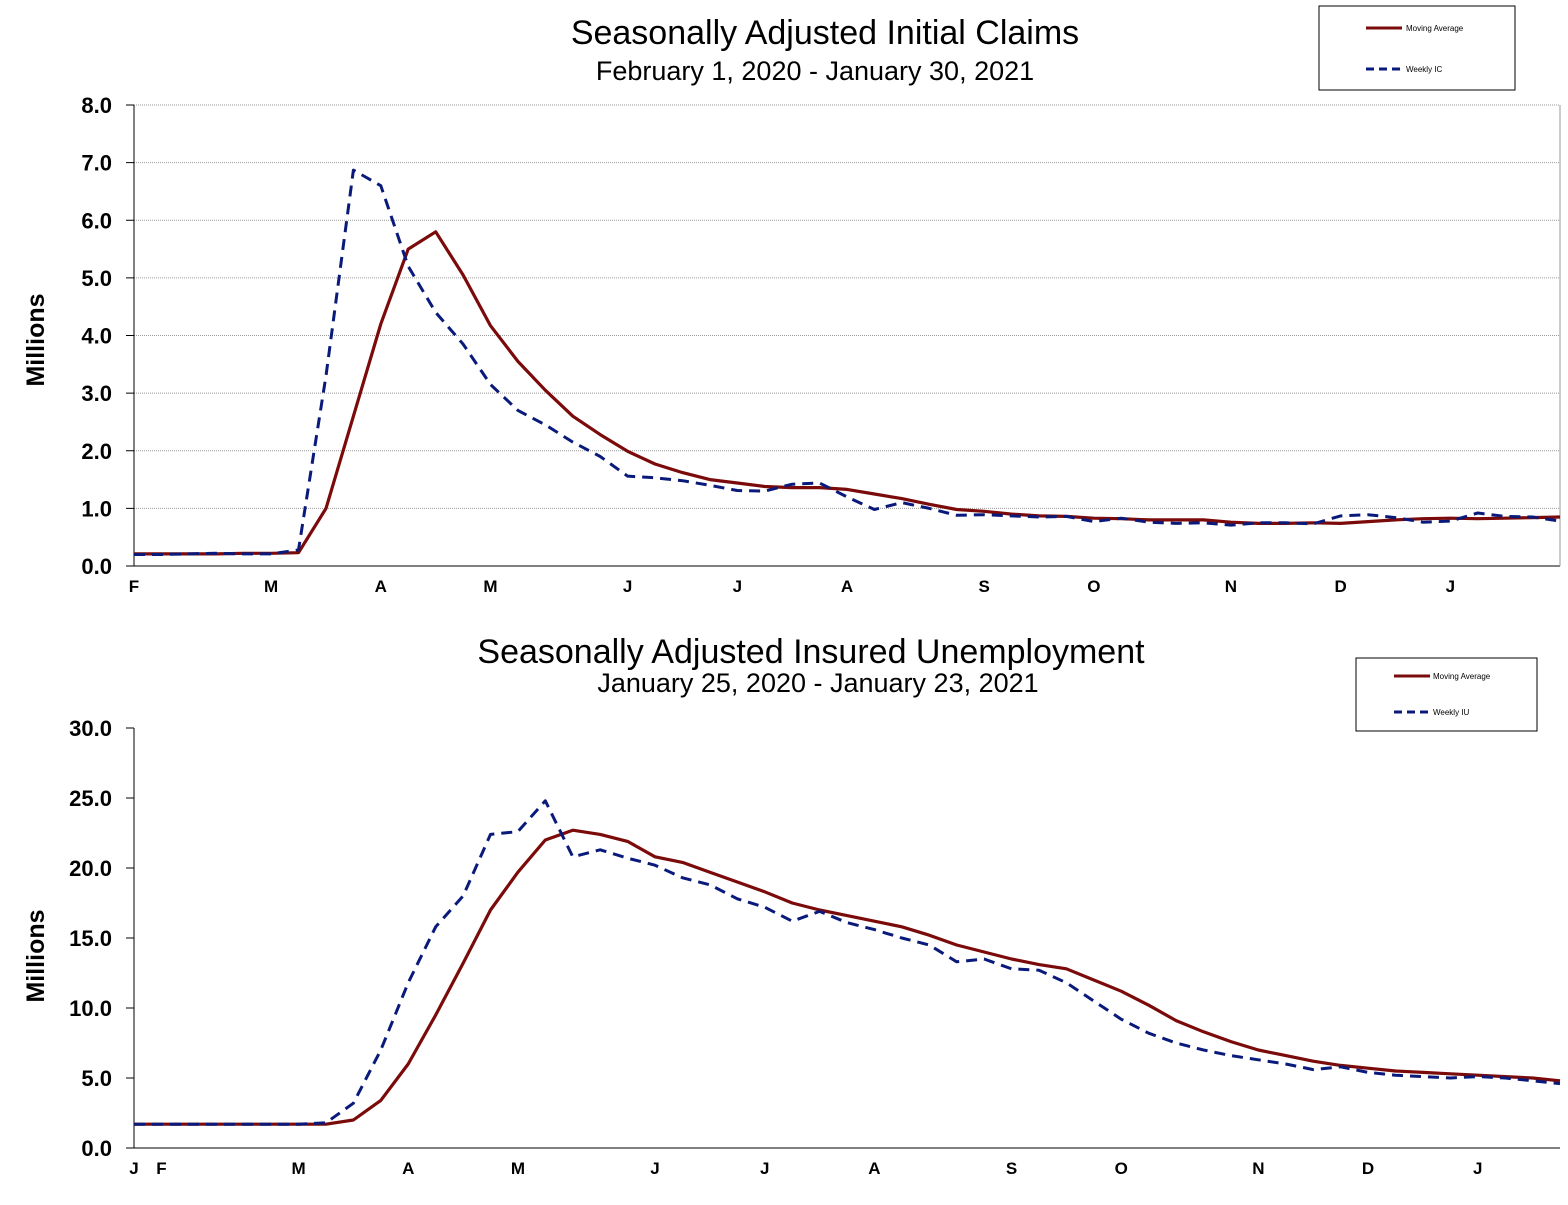 This screenshot has height=1205, width=1568. What do you see at coordinates (90, 798) in the screenshot?
I see `y-tick-label: 25.0` at bounding box center [90, 798].